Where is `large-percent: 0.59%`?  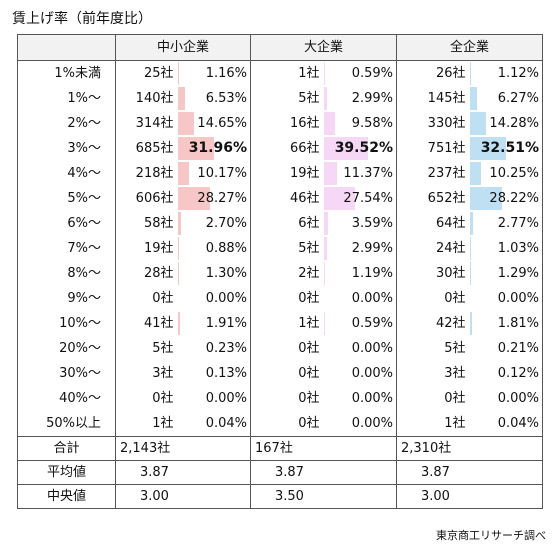 large-percent: 0.59% is located at coordinates (359, 323).